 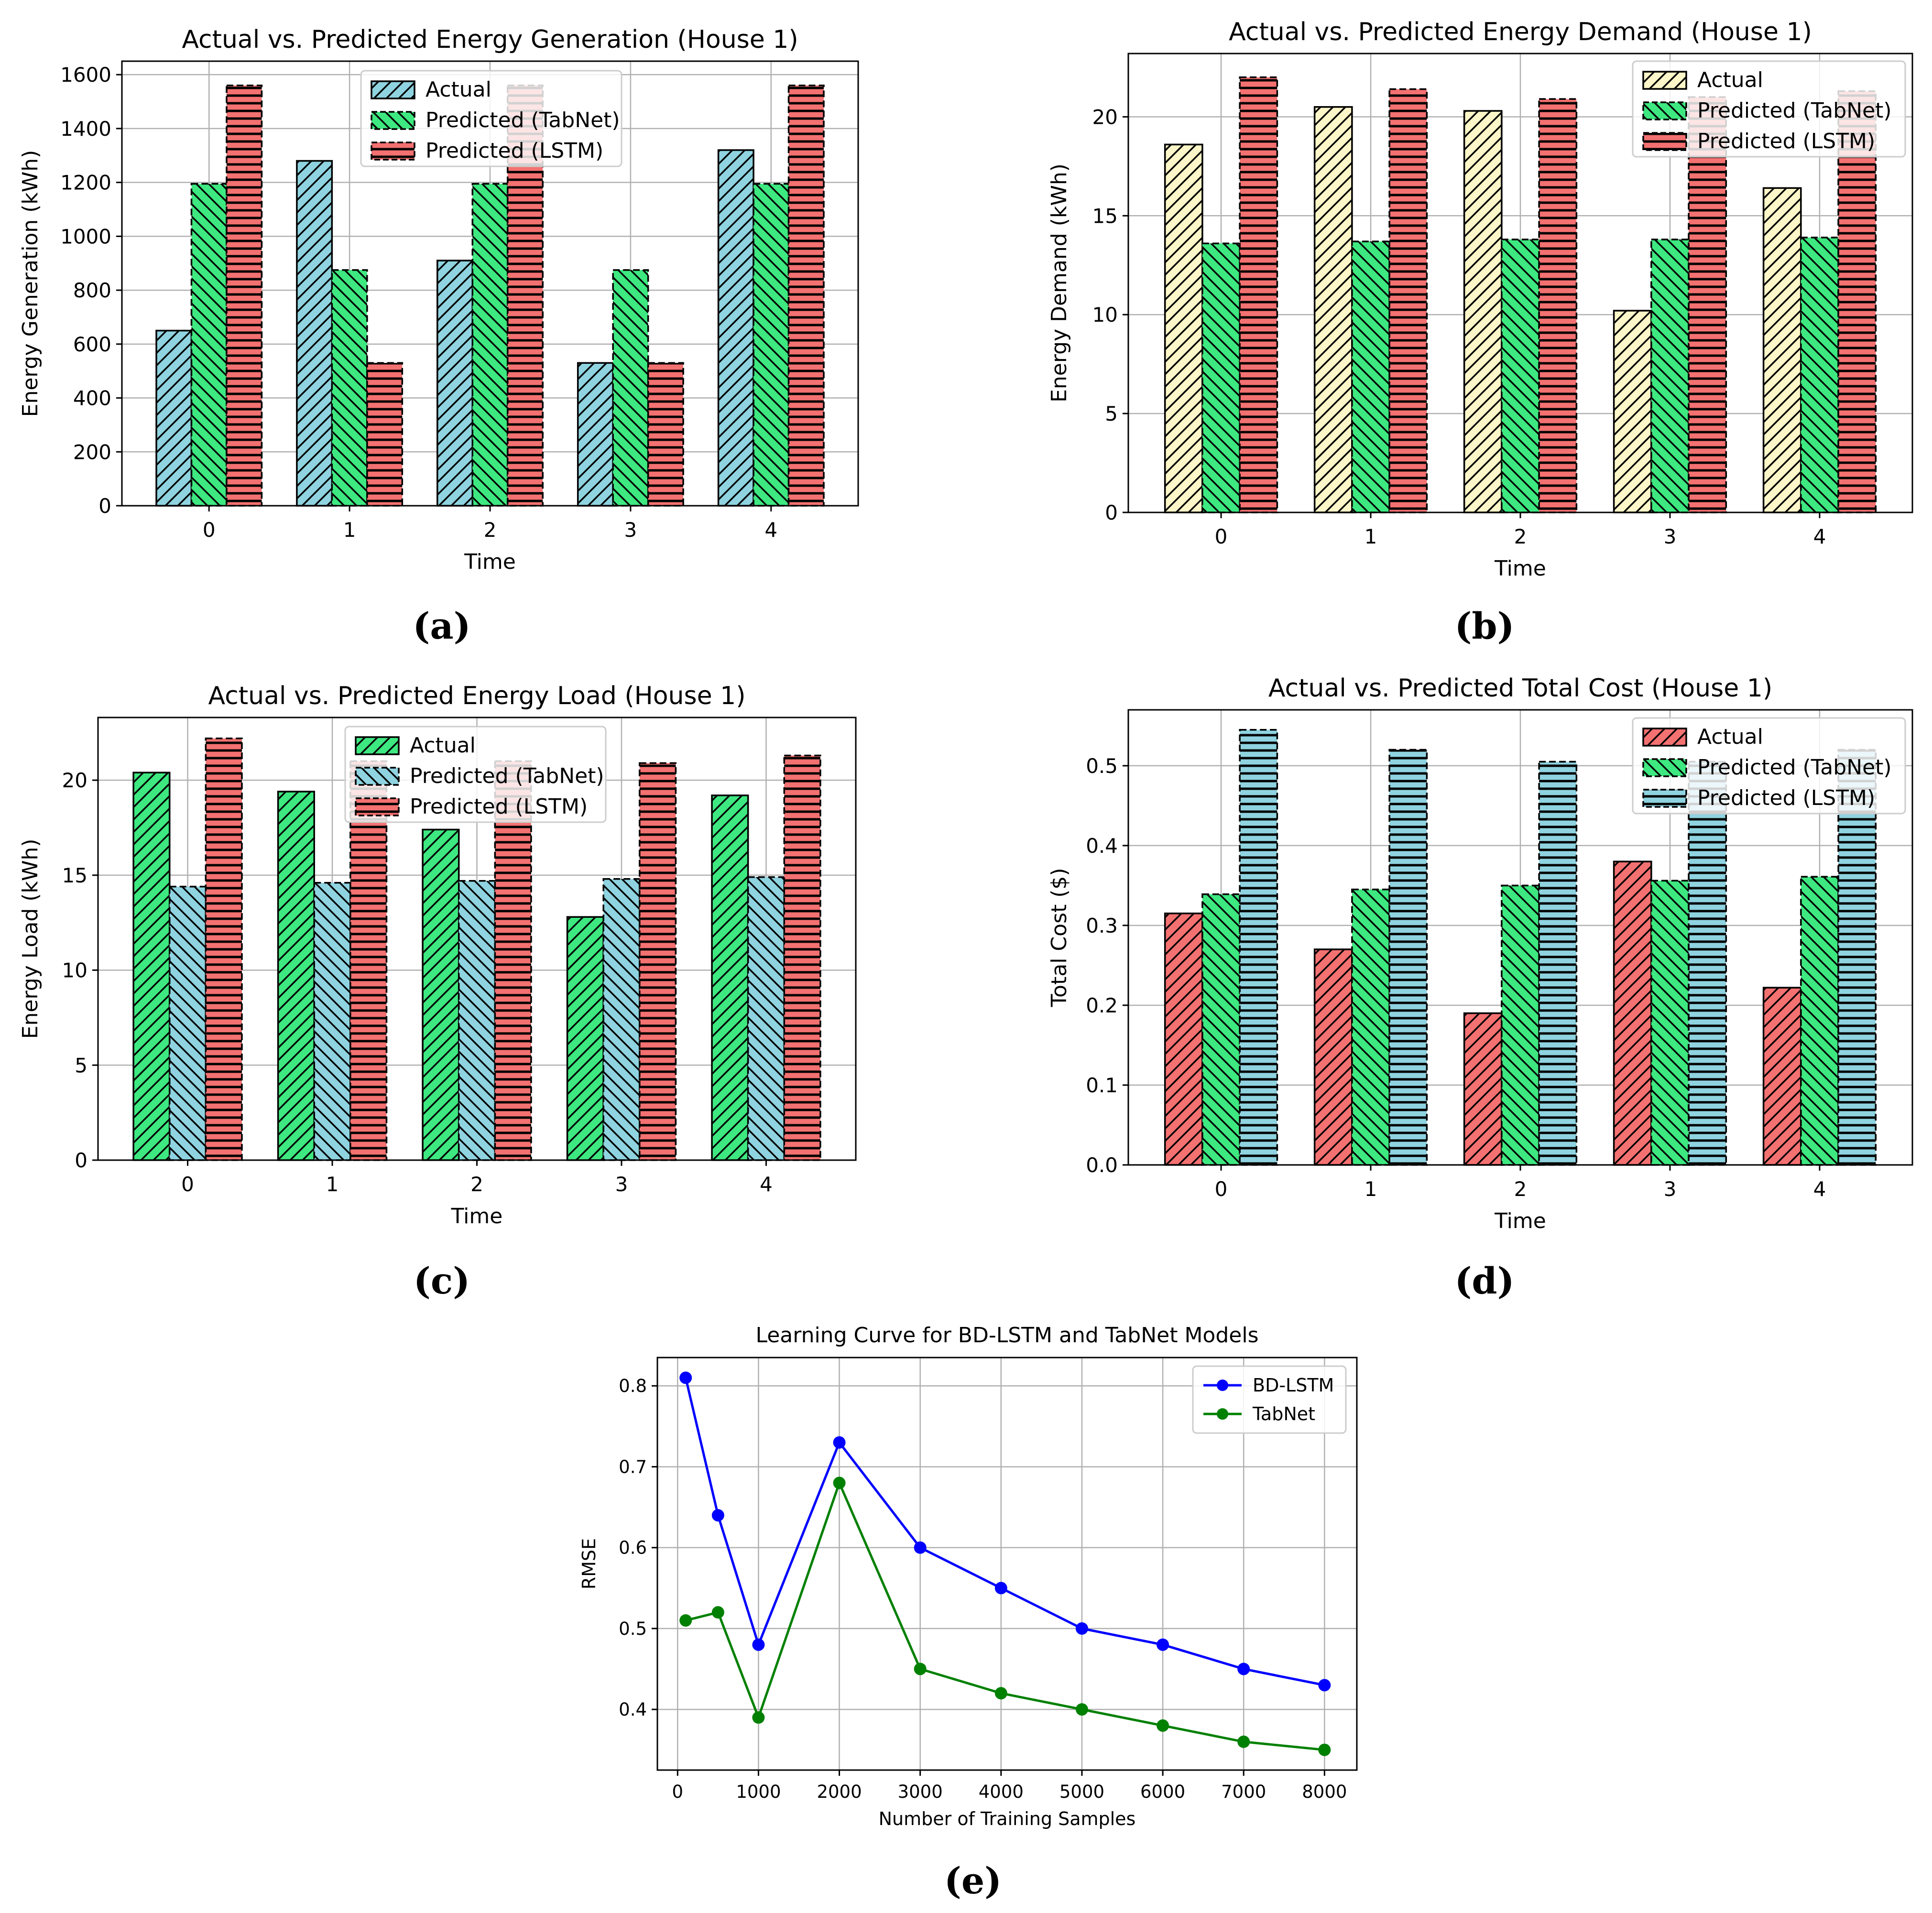 What do you see at coordinates (1001, 1792) in the screenshot?
I see `x-tick-label: 4000` at bounding box center [1001, 1792].